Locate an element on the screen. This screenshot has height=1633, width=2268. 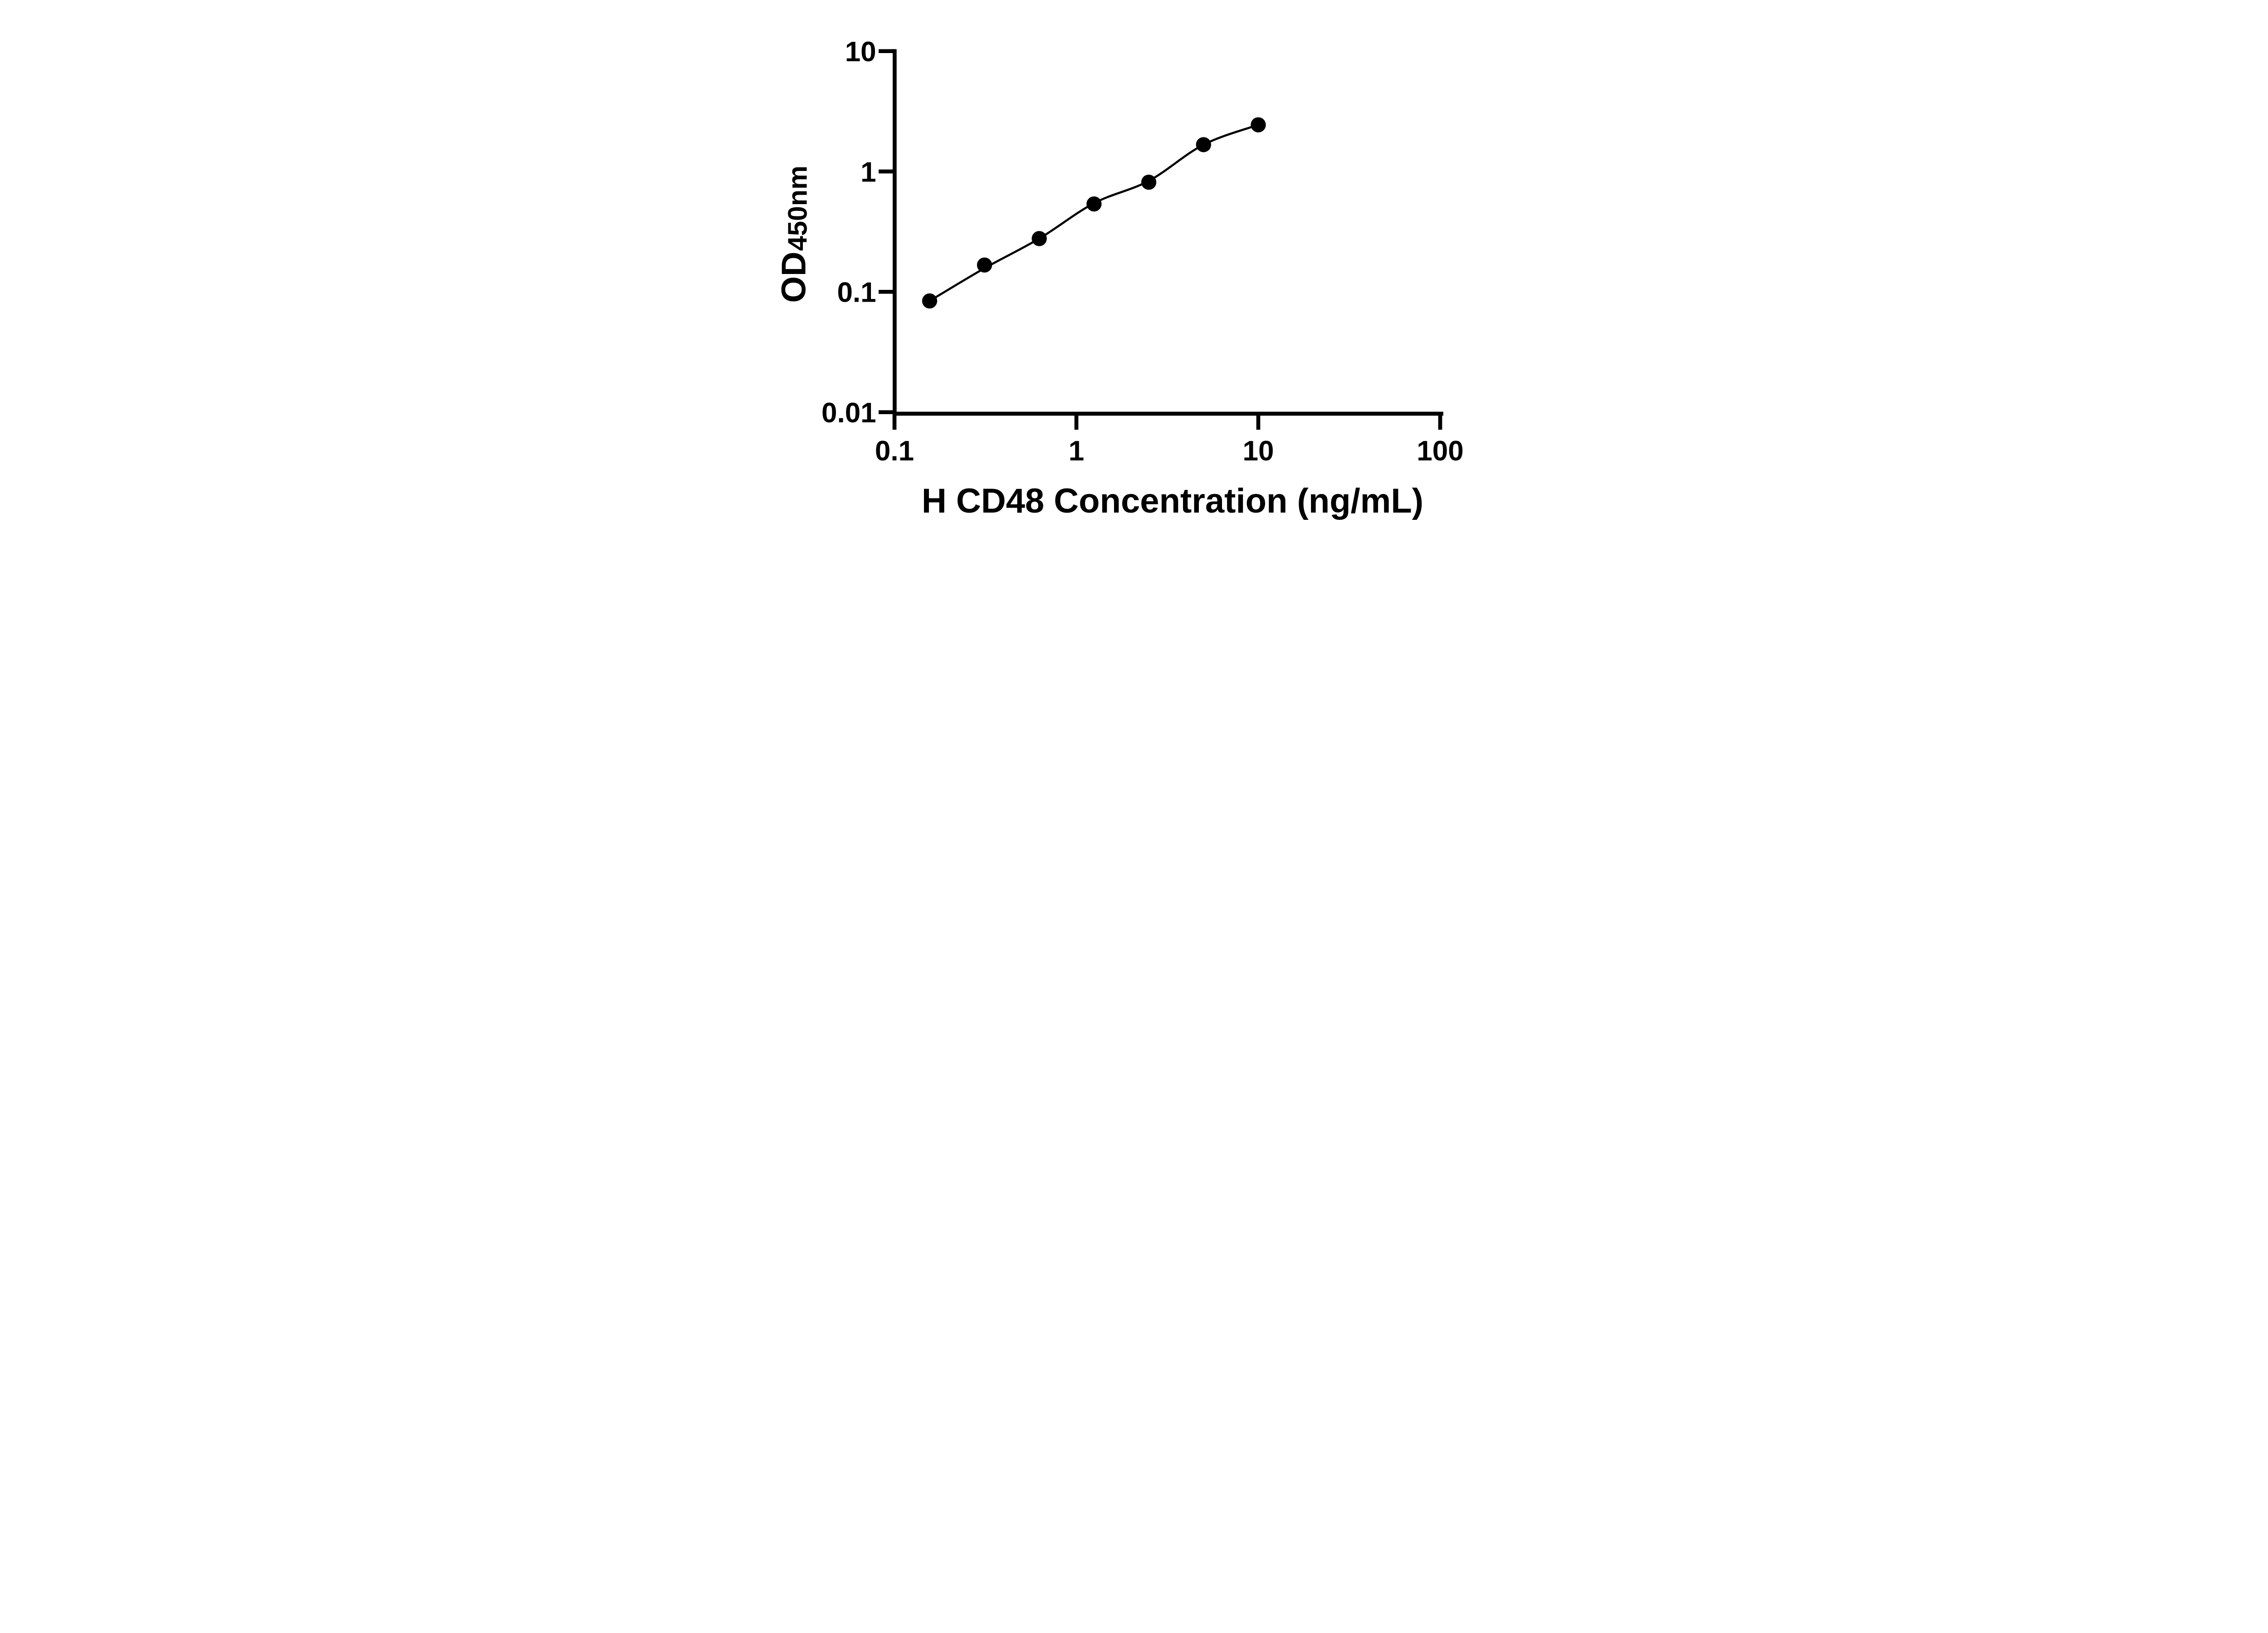
x-axis-title: H CD48 Concentration (ng/mL) is located at coordinates (1172, 501).